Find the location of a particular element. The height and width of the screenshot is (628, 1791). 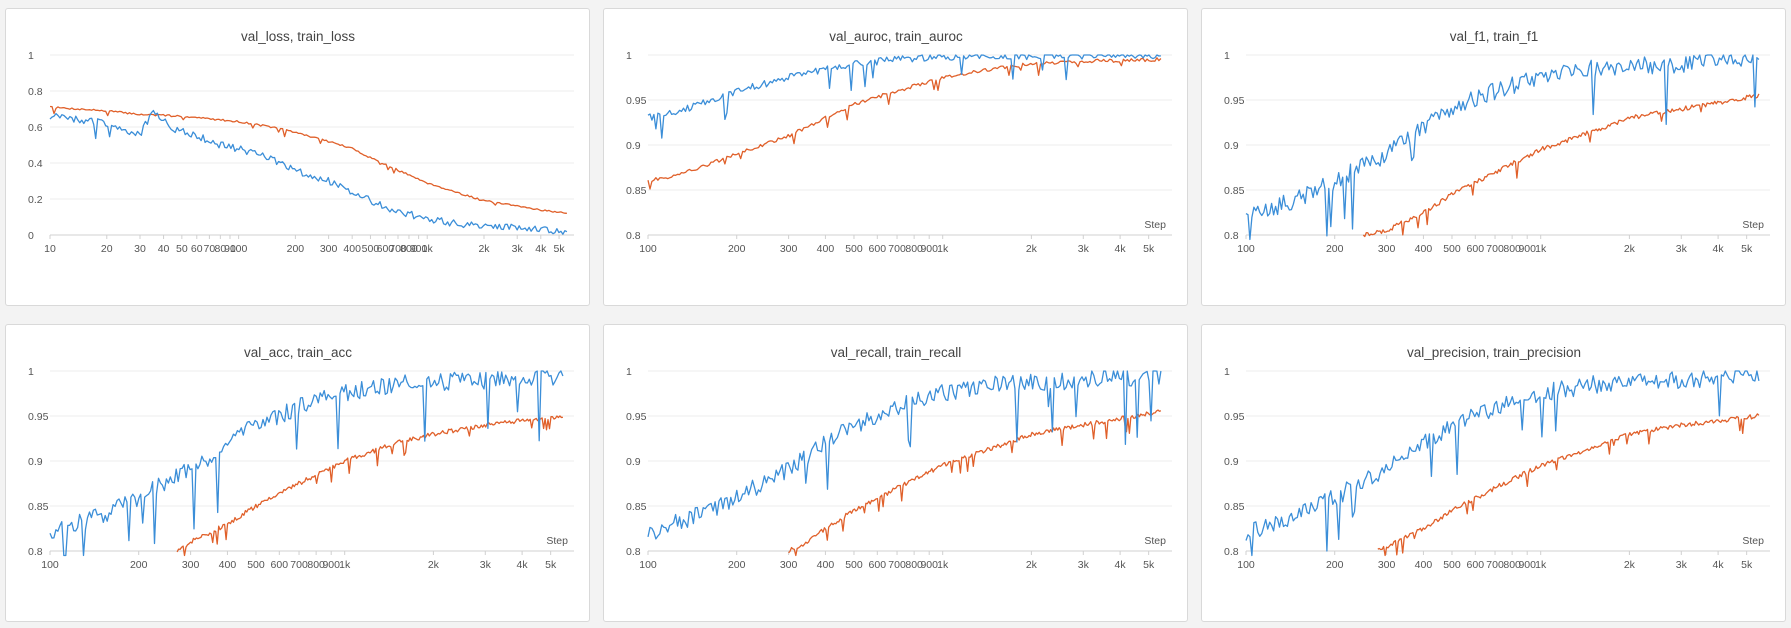

y-tick-label: 0.2 is located at coordinates (35, 200).